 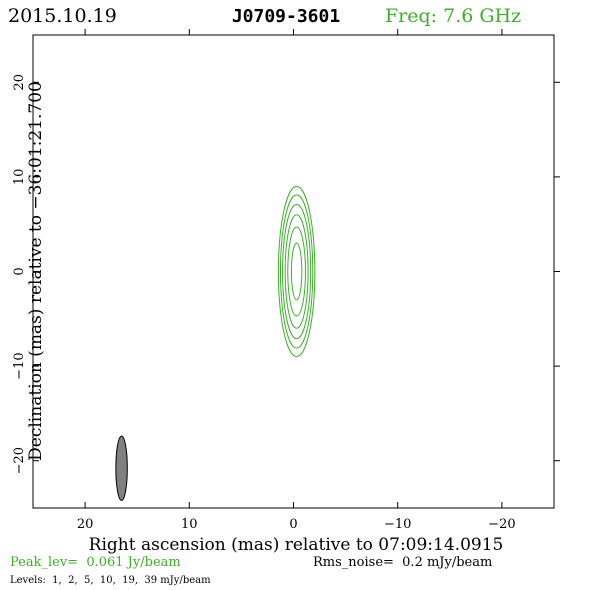 What do you see at coordinates (402, 562) in the screenshot?
I see `rms-noise: Rms_noise= 0.2 mJy/beam` at bounding box center [402, 562].